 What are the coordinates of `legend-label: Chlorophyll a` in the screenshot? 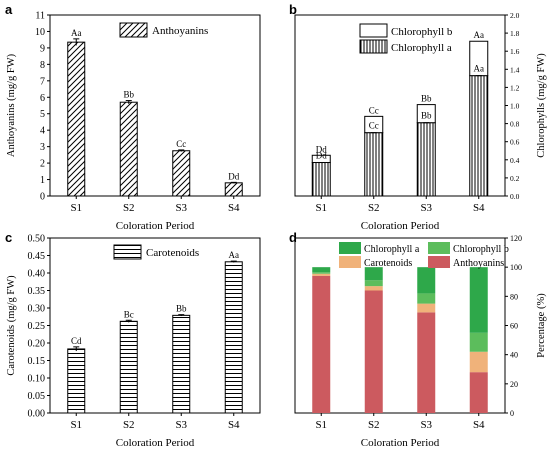 It's located at (392, 249).